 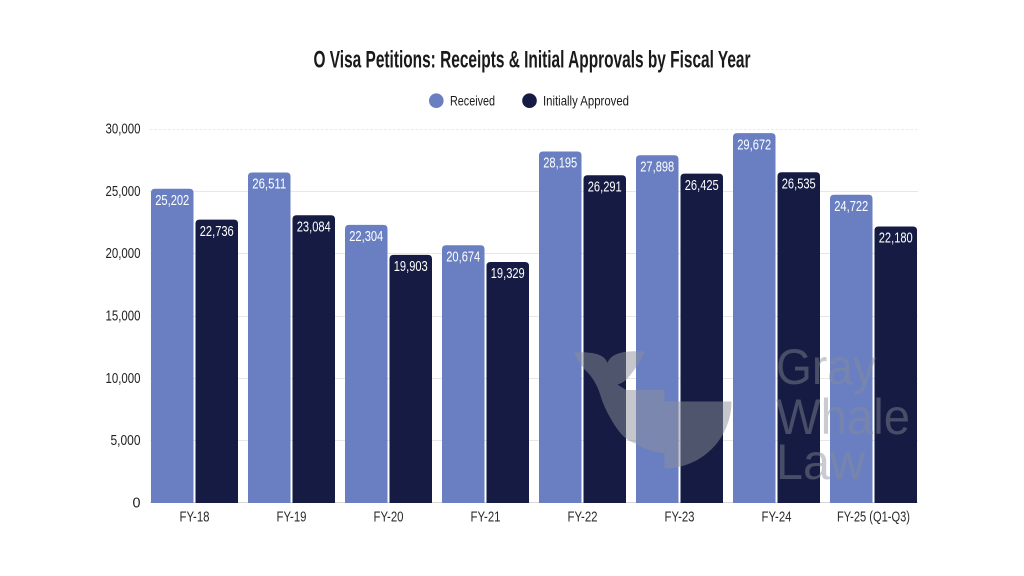 I want to click on svg-text: Initially Approved, so click(x=586, y=100).